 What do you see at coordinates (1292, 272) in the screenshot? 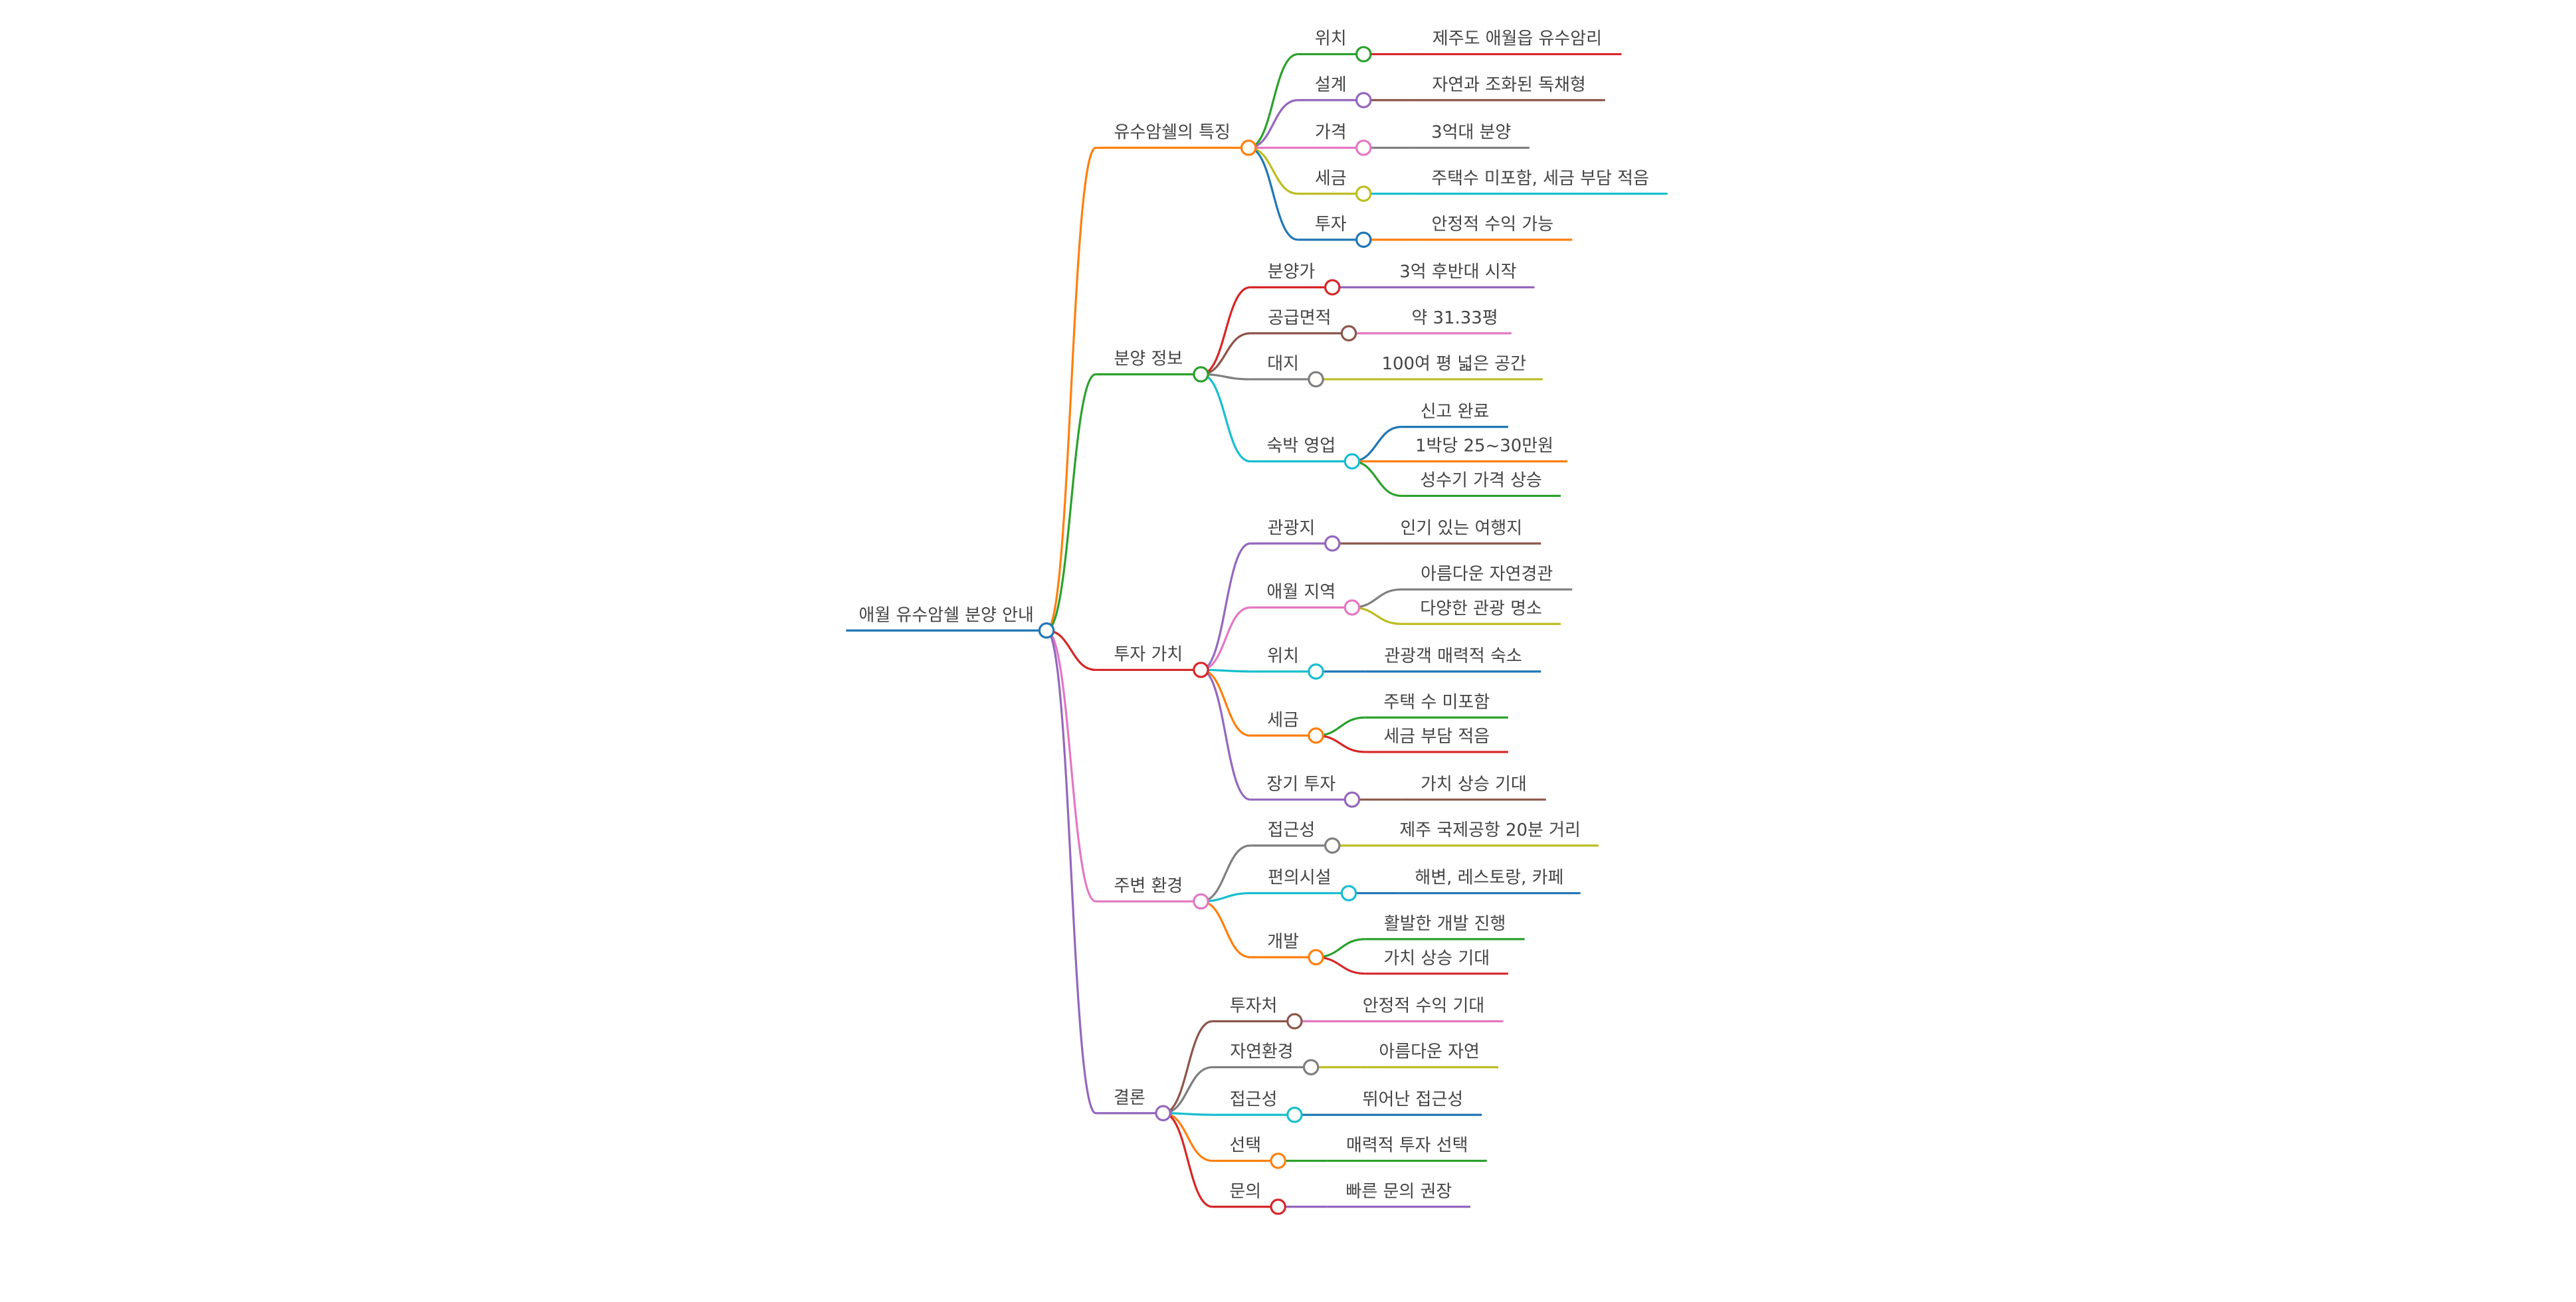
I see `node-label: 분양가` at bounding box center [1292, 272].